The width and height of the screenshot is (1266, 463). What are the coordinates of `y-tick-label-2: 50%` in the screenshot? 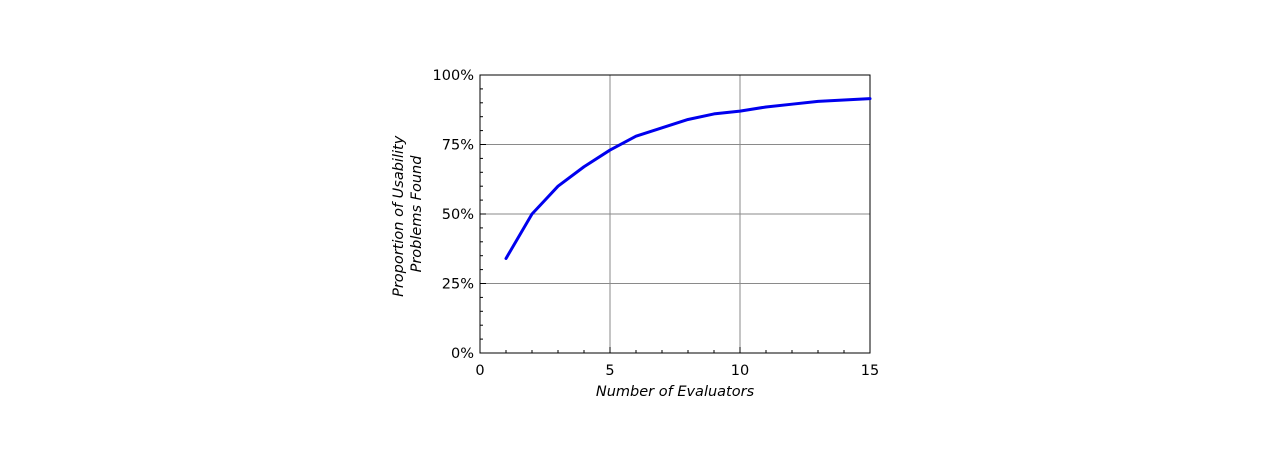 It's located at (458, 215).